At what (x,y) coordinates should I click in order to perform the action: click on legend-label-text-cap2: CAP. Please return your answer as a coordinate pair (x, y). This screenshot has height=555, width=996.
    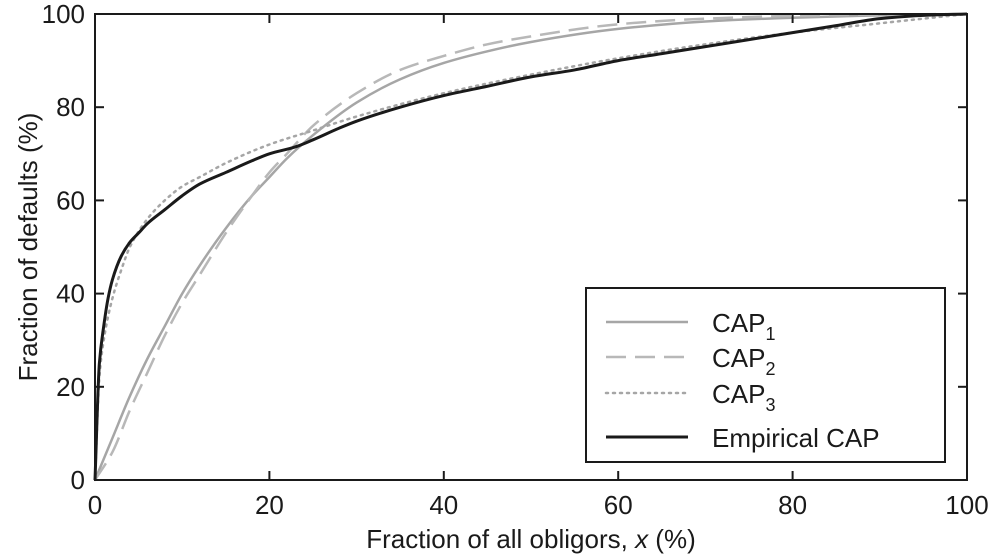
    Looking at the image, I should click on (738, 358).